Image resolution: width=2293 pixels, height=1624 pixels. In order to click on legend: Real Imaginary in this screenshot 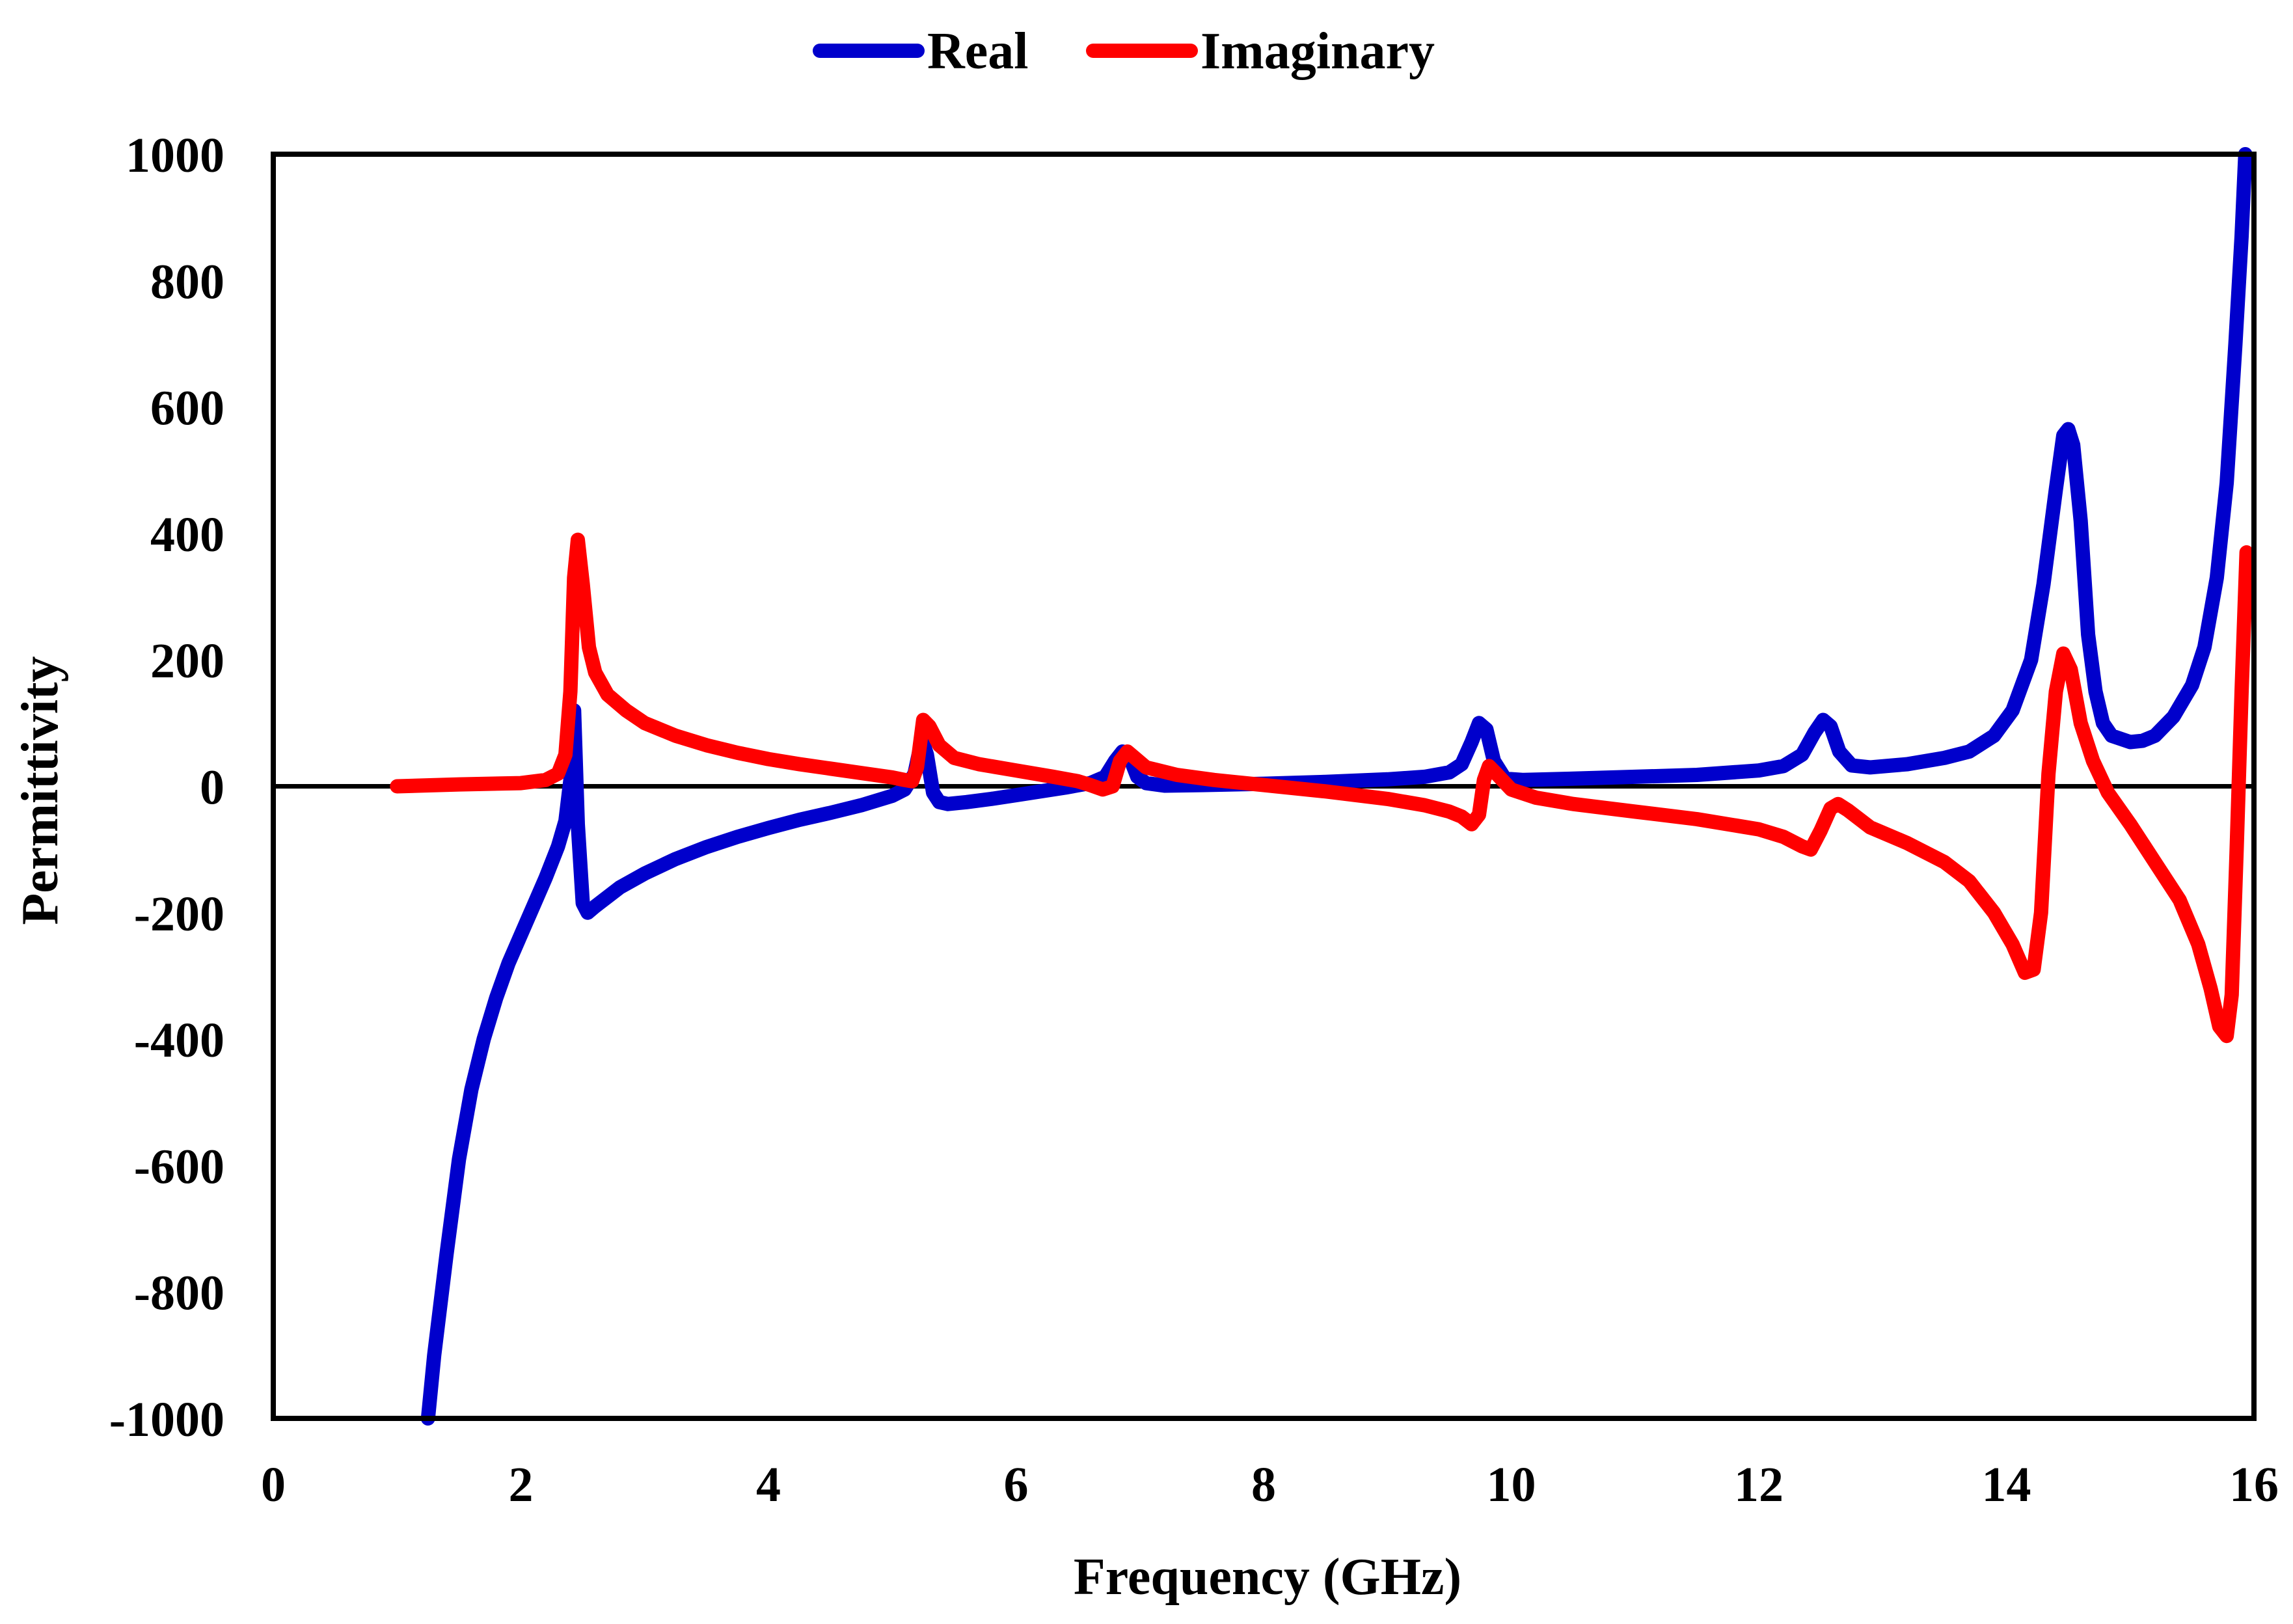, I will do `click(1124, 51)`.